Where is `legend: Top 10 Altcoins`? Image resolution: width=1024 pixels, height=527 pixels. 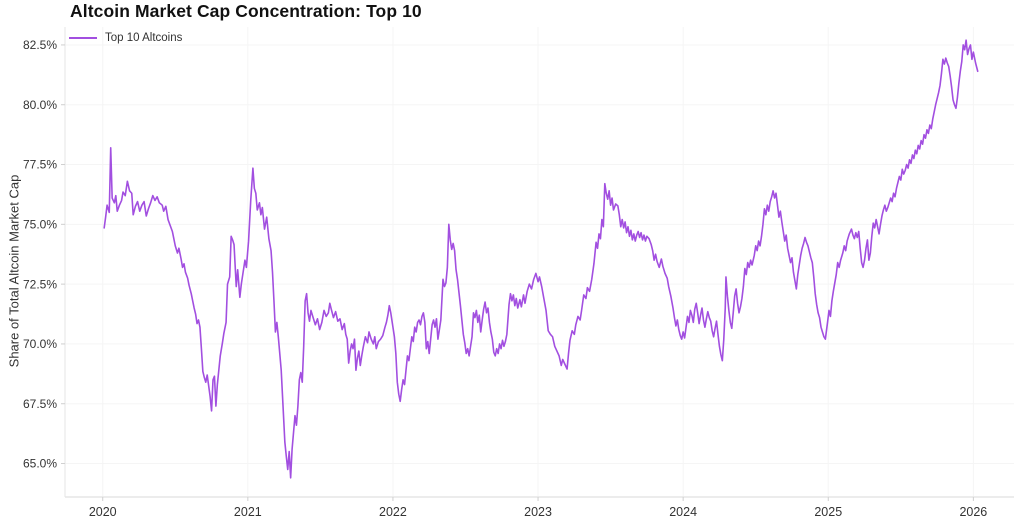 legend: Top 10 Altcoins is located at coordinates (125, 38).